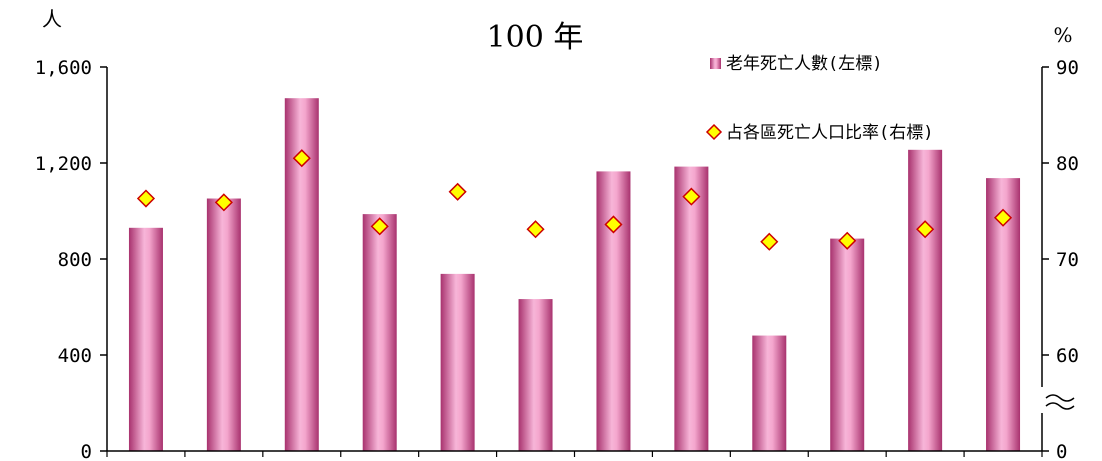 The image size is (1102, 461). Describe the element at coordinates (804, 64) in the screenshot. I see `legend-bar-label: 老年死亡人數(左標)` at that location.